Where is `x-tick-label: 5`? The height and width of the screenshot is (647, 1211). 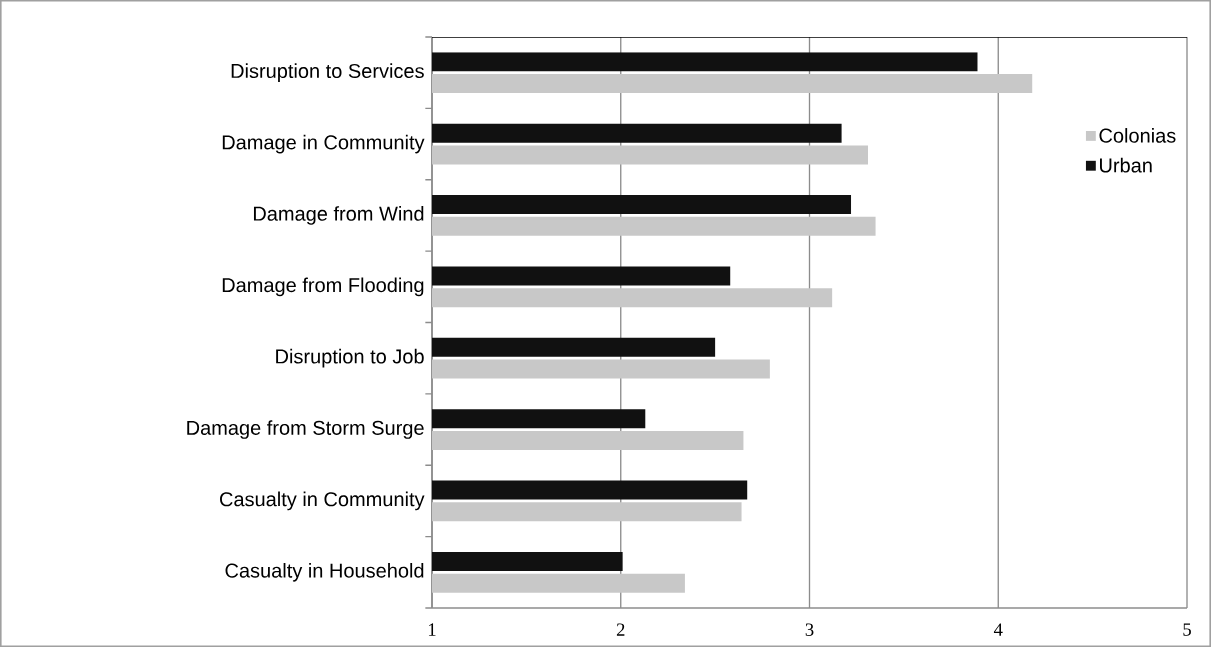
x-tick-label: 5 is located at coordinates (1187, 629).